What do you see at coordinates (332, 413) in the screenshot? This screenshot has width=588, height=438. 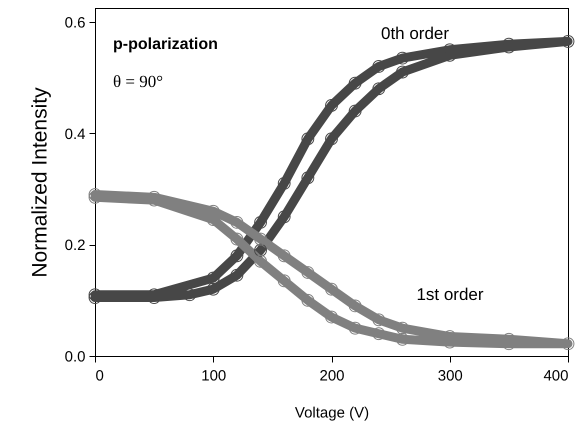 I see `x-axis-title: Voltage (V)` at bounding box center [332, 413].